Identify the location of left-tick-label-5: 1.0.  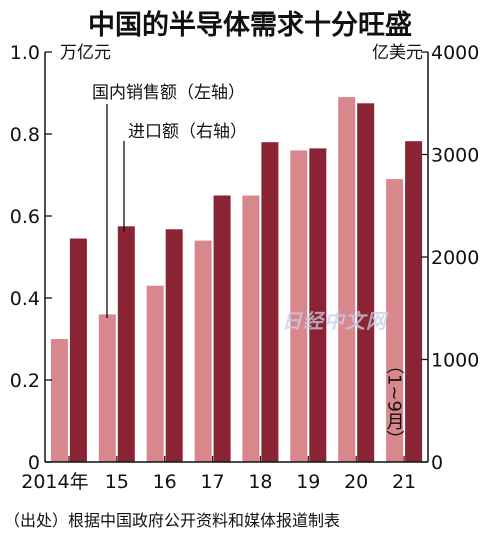
(25, 53).